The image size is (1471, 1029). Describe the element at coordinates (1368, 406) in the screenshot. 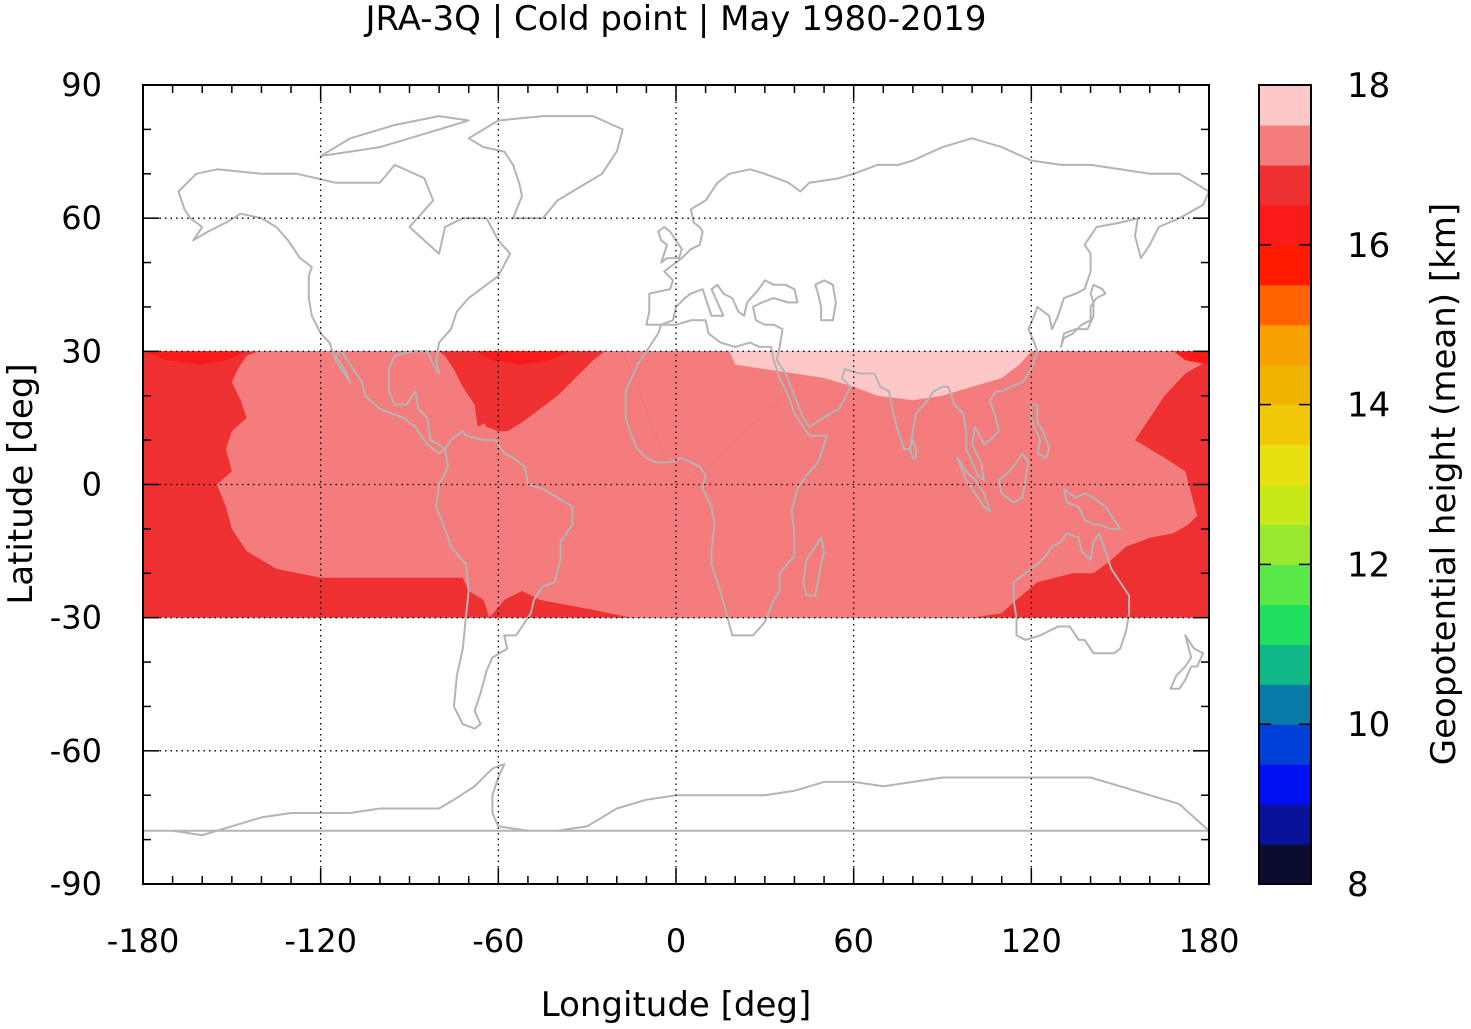

I see `colorbar-tick-label: 14` at that location.